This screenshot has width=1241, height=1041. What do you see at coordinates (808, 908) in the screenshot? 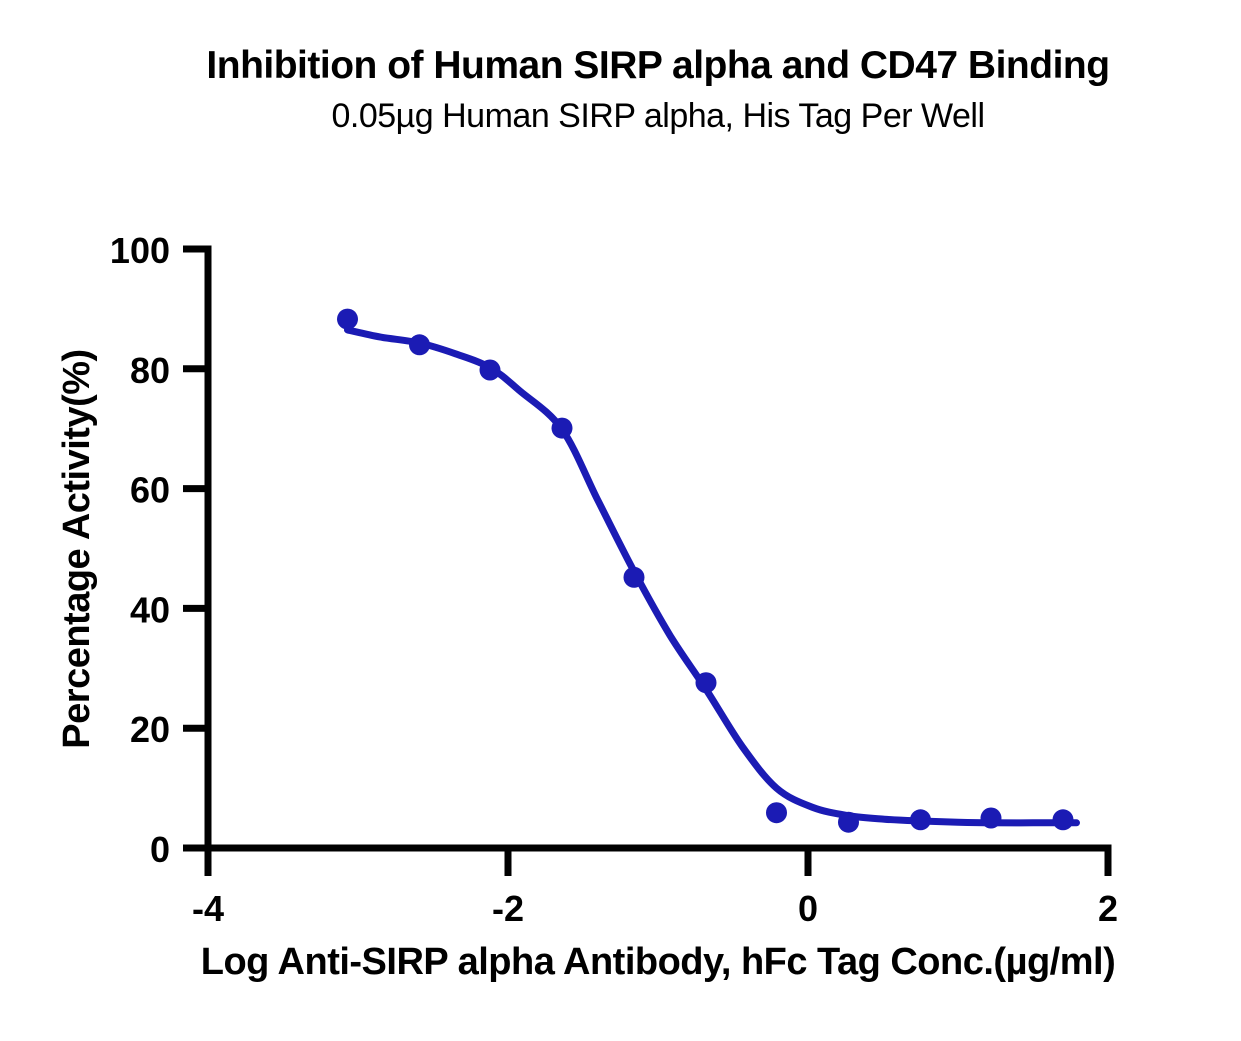
I see `x-tick-label: 0` at bounding box center [808, 908].